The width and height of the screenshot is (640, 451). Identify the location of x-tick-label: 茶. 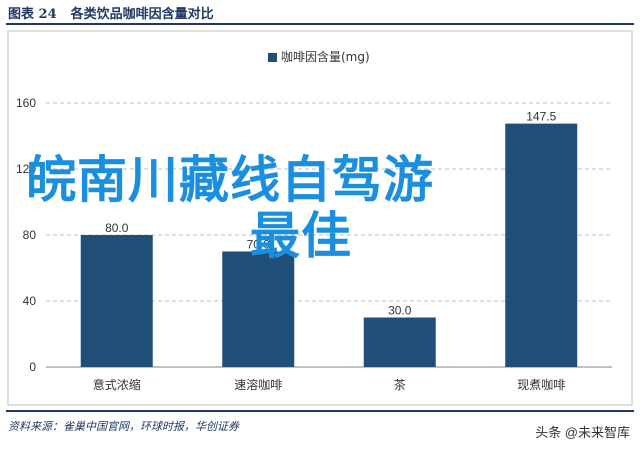
(400, 384).